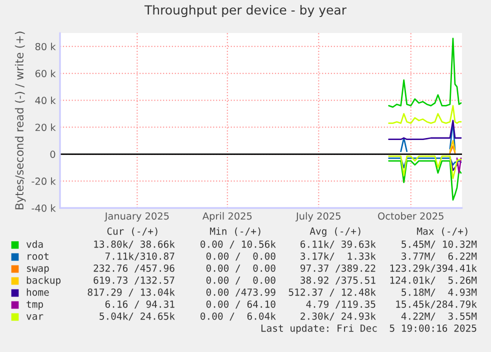 The image size is (491, 352). Describe the element at coordinates (439, 244) in the screenshot. I see `text: 5.45M/ 10.32M` at that location.